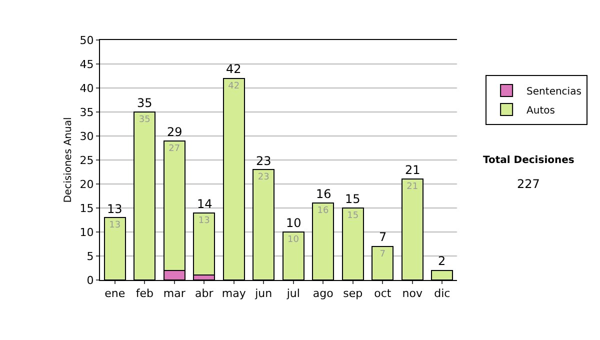  What do you see at coordinates (353, 216) in the screenshot?
I see `data-label: 15` at bounding box center [353, 216].